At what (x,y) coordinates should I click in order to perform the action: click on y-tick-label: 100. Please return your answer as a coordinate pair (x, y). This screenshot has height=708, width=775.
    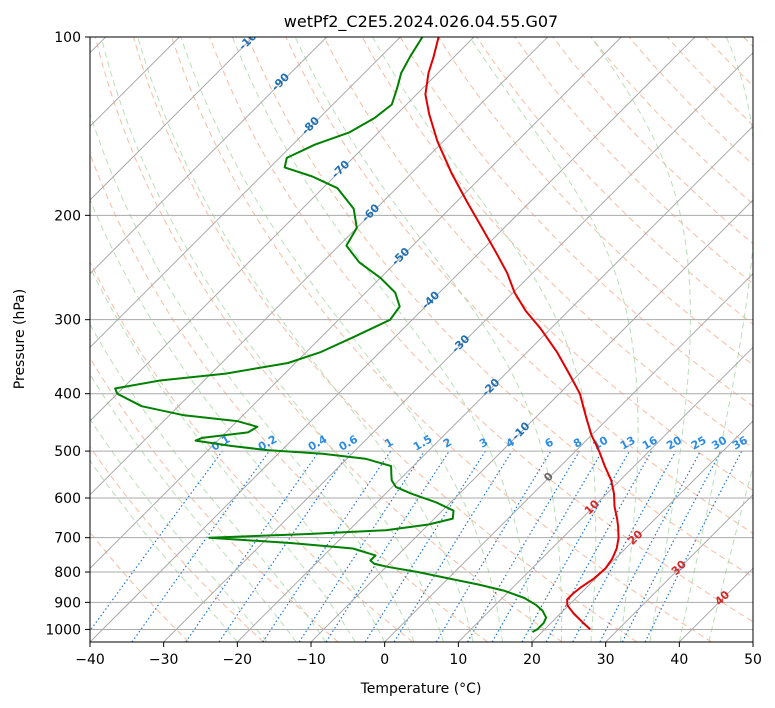
    Looking at the image, I should click on (67, 38).